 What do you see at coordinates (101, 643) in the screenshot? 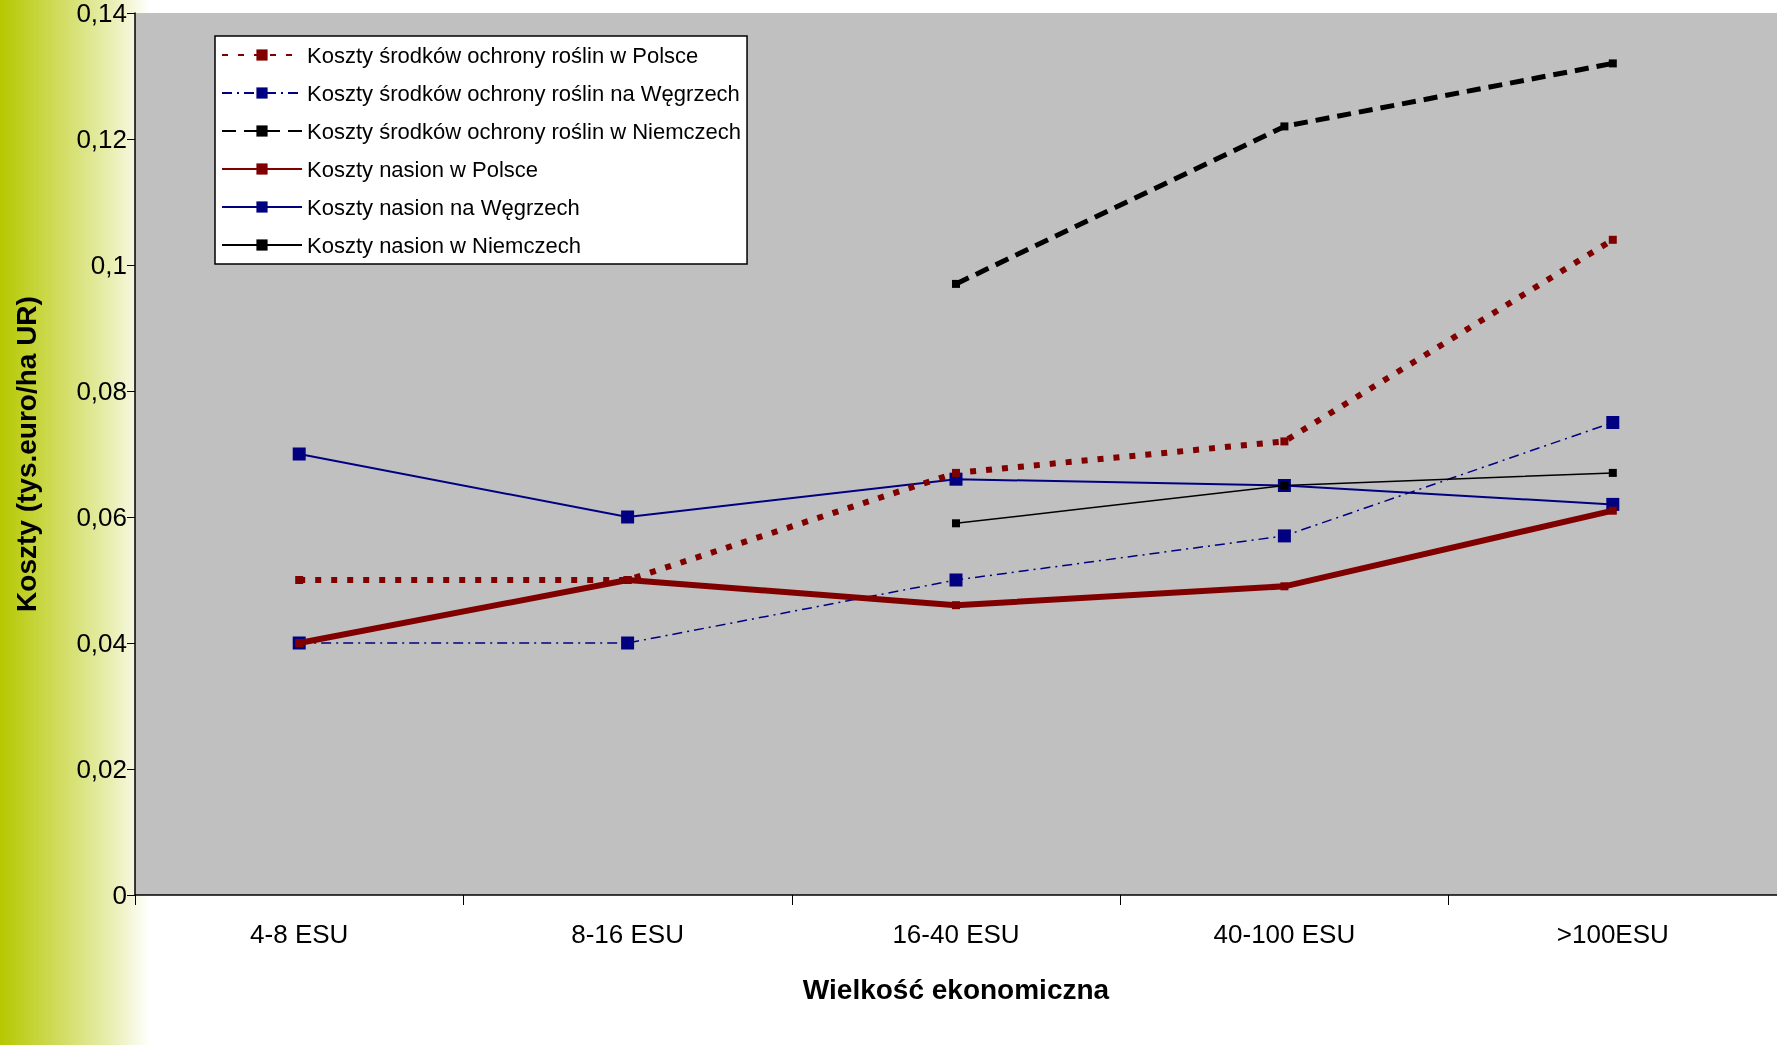
I see `y-tick-label: 0,04` at bounding box center [101, 643].